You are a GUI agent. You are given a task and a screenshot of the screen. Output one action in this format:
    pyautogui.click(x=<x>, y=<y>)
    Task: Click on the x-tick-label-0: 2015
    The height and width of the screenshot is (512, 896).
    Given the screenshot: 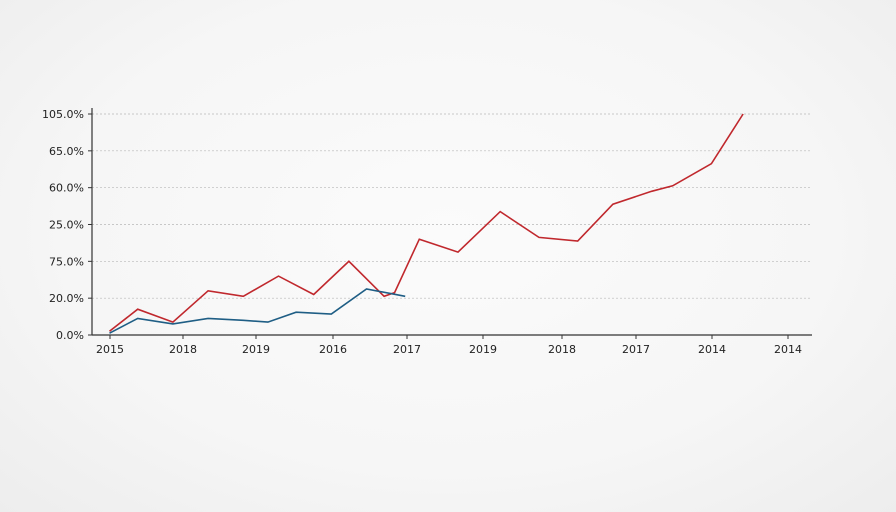 What is the action you would take?
    pyautogui.click(x=110, y=349)
    